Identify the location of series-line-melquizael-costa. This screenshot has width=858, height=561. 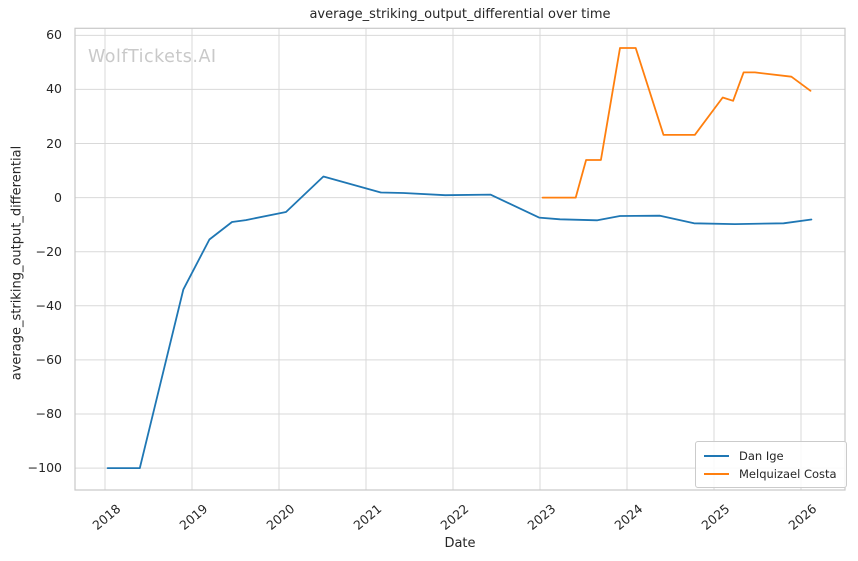
(676, 123).